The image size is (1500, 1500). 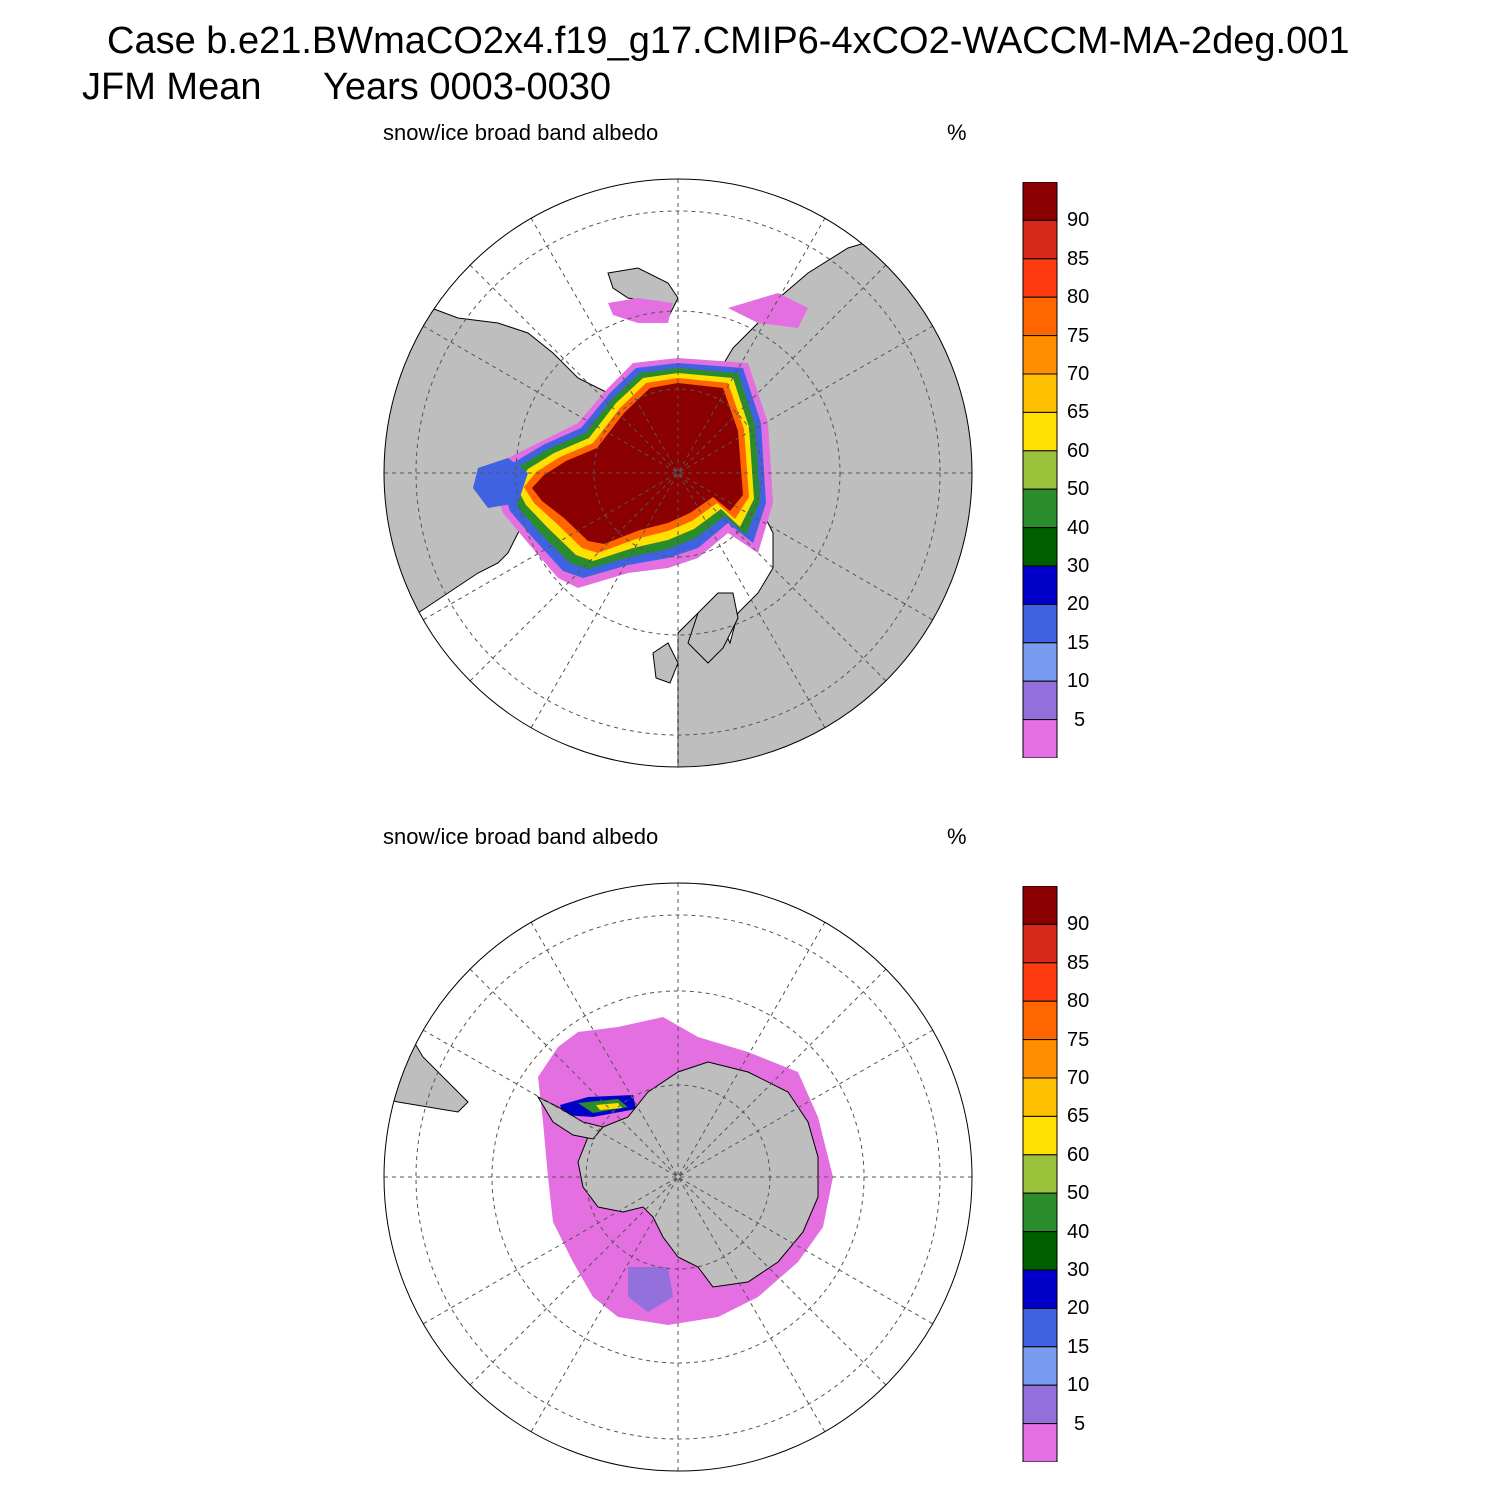 What do you see at coordinates (768, 310) in the screenshot?
I see `nh-ice-okhotsk` at bounding box center [768, 310].